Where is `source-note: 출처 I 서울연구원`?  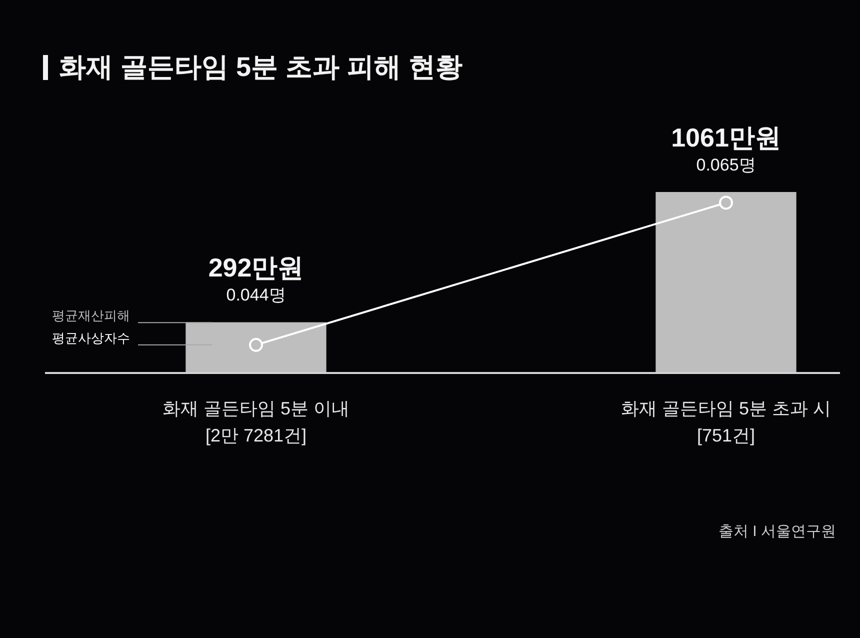
source-note: 출처 I 서울연구원 is located at coordinates (777, 531).